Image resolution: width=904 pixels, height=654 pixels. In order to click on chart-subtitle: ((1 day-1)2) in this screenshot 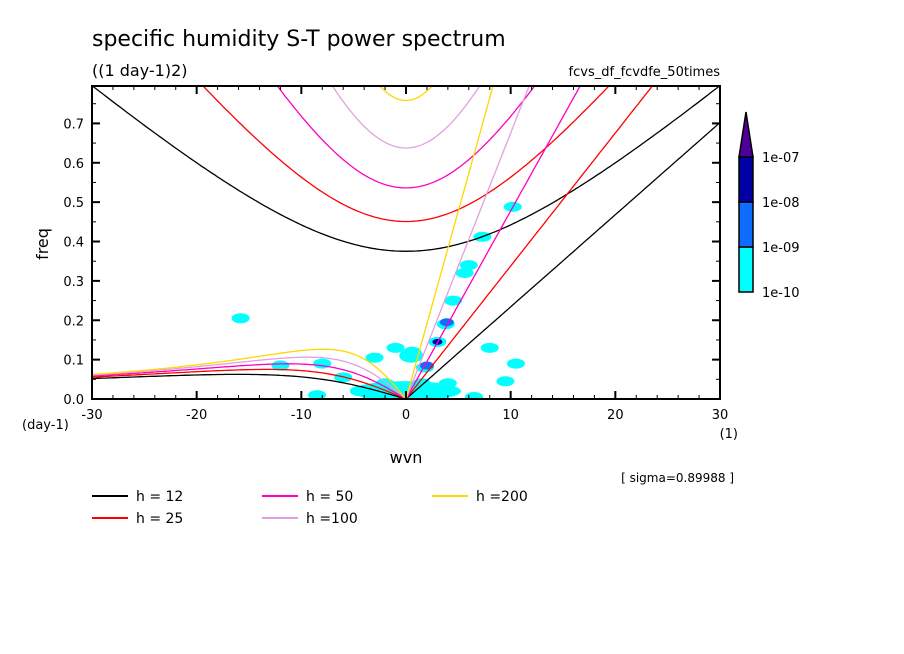, I will do `click(140, 70)`.